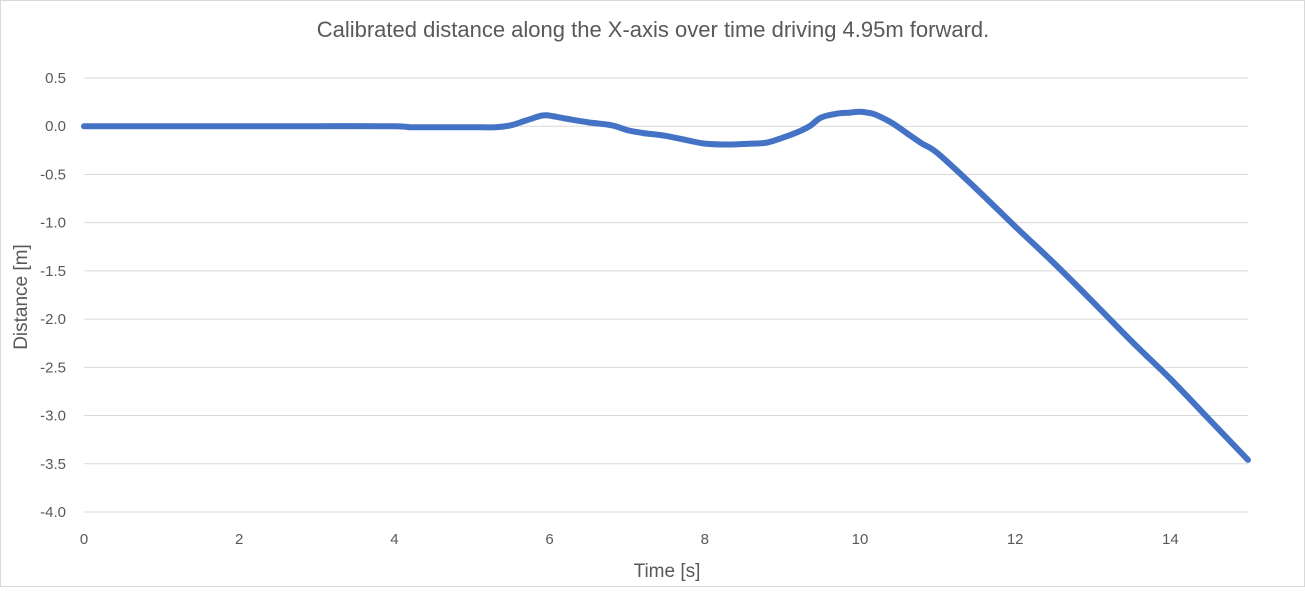 This screenshot has width=1305, height=591. What do you see at coordinates (239, 539) in the screenshot?
I see `x-tick-label: 2` at bounding box center [239, 539].